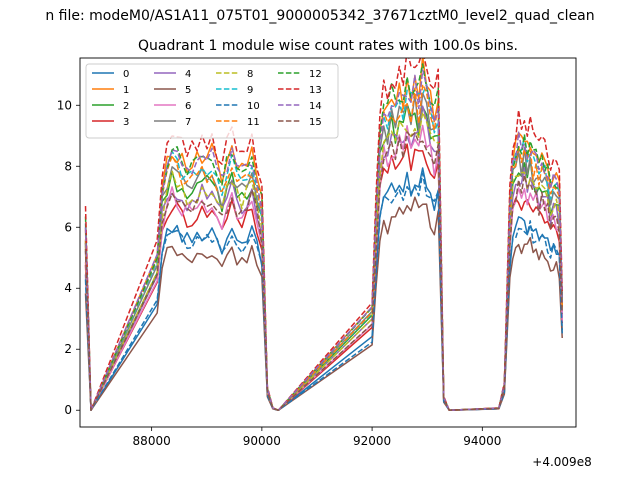 Image resolution: width=640 pixels, height=480 pixels. I want to click on legend-label-11: 11, so click(253, 122).